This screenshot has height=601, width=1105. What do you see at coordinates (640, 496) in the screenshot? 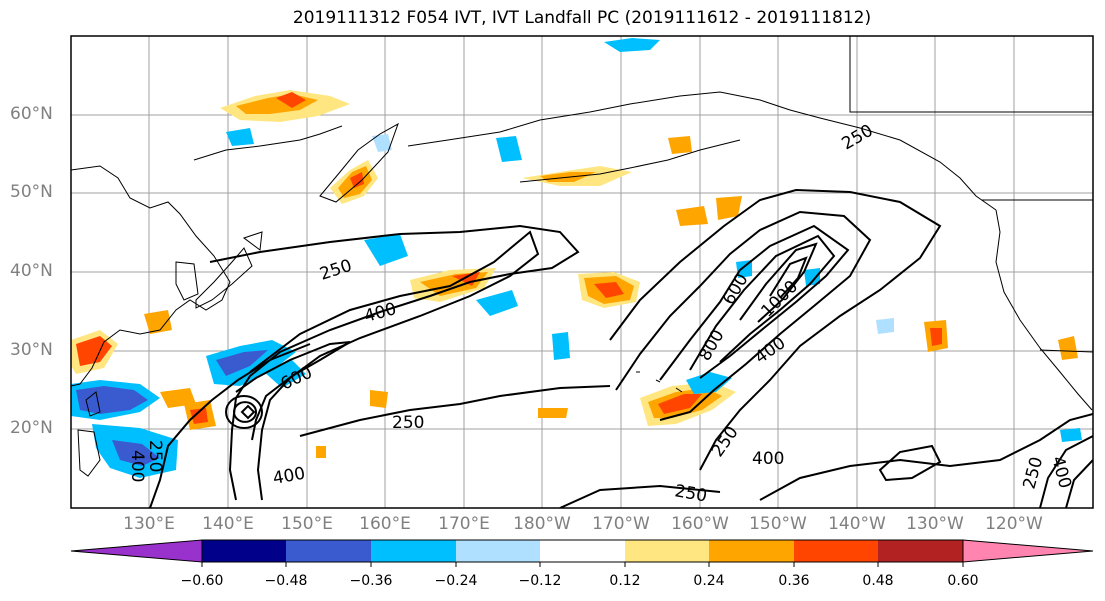
I see `ivt-contour-south` at bounding box center [640, 496].